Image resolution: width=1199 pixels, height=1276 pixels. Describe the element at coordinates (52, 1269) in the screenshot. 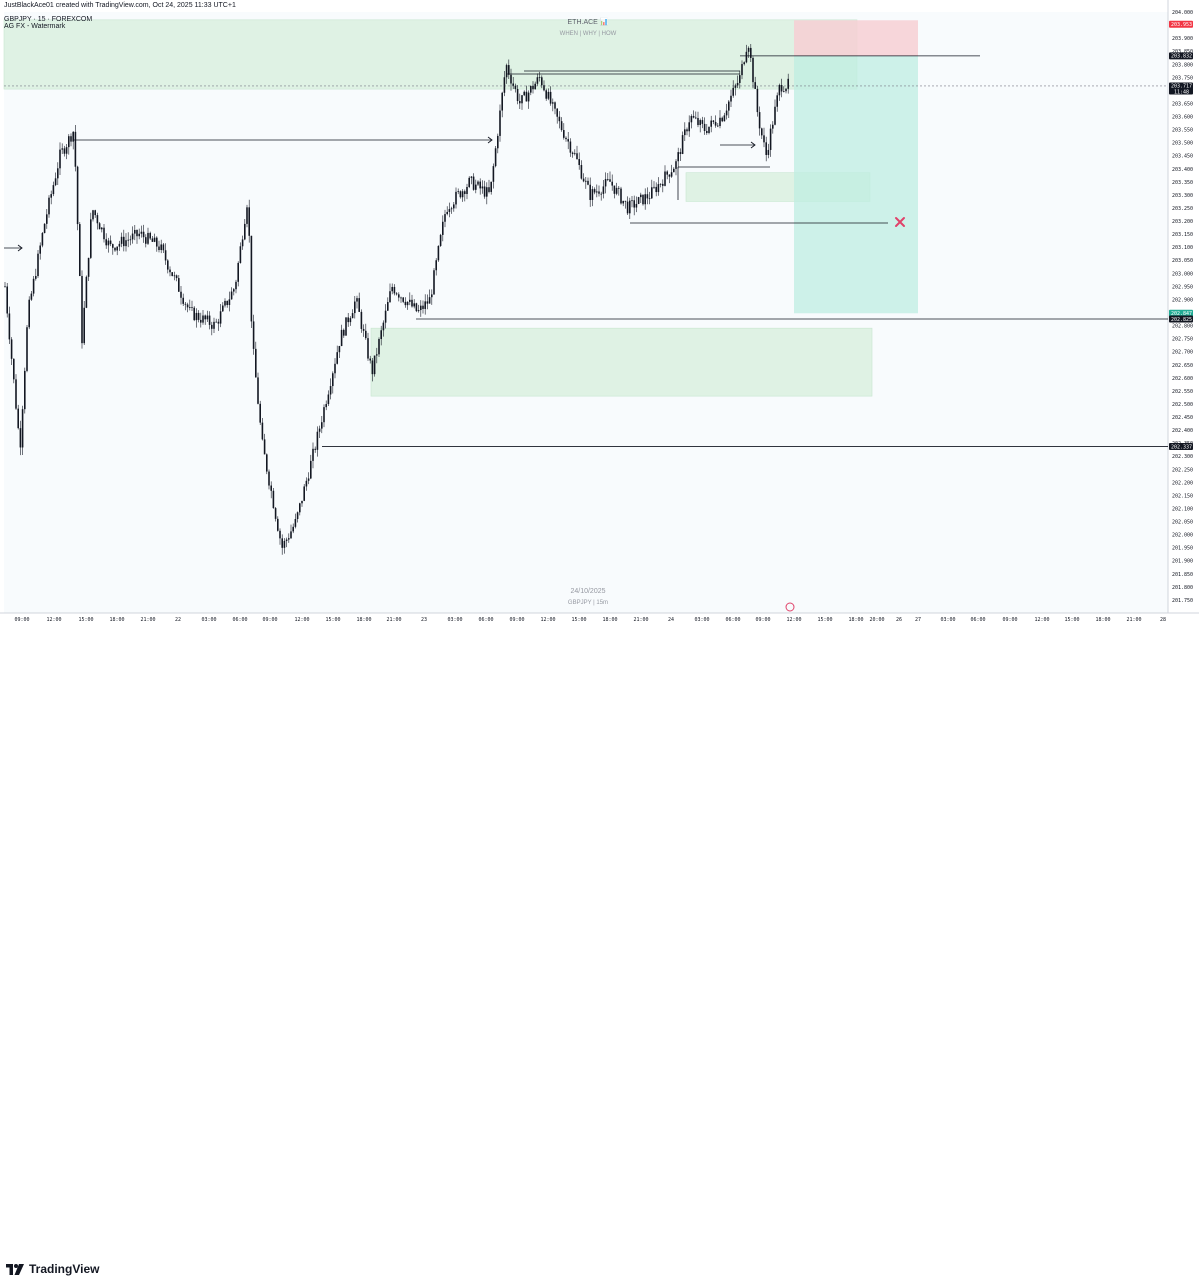

I see `tradingview-logo: TradingView` at that location.